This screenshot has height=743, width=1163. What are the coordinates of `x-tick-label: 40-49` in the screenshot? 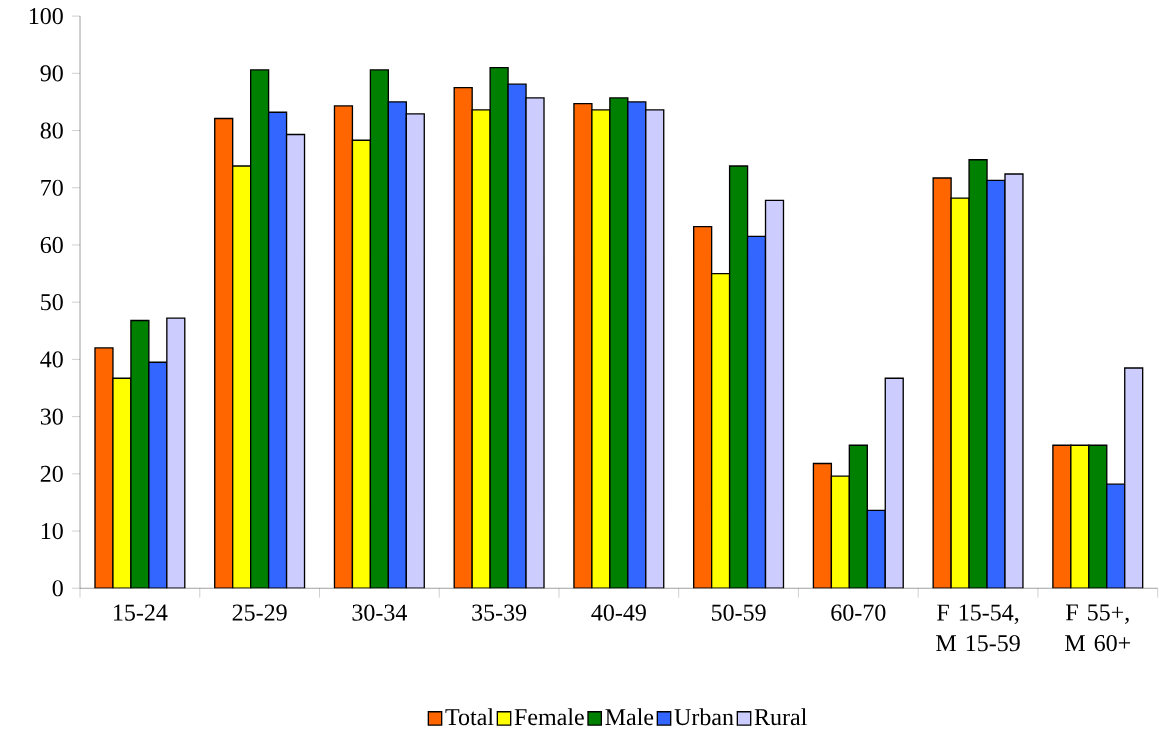 It's located at (618, 612).